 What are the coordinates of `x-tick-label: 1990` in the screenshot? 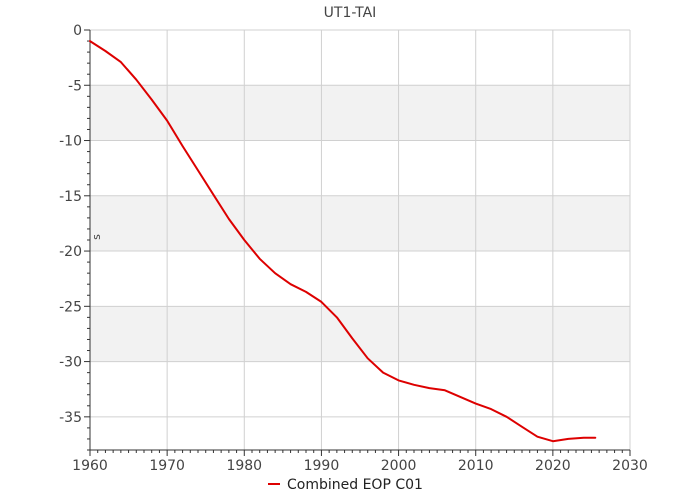 It's located at (322, 466).